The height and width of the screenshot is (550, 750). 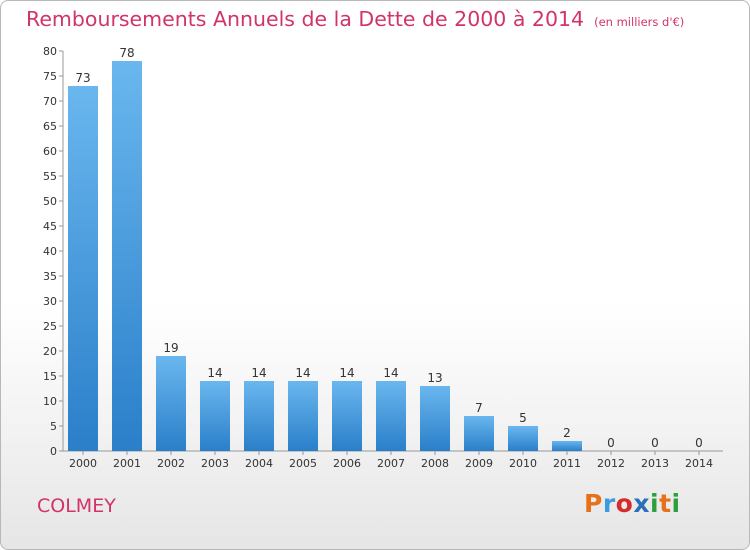 I want to click on x-tick-label: 2003, so click(x=215, y=463).